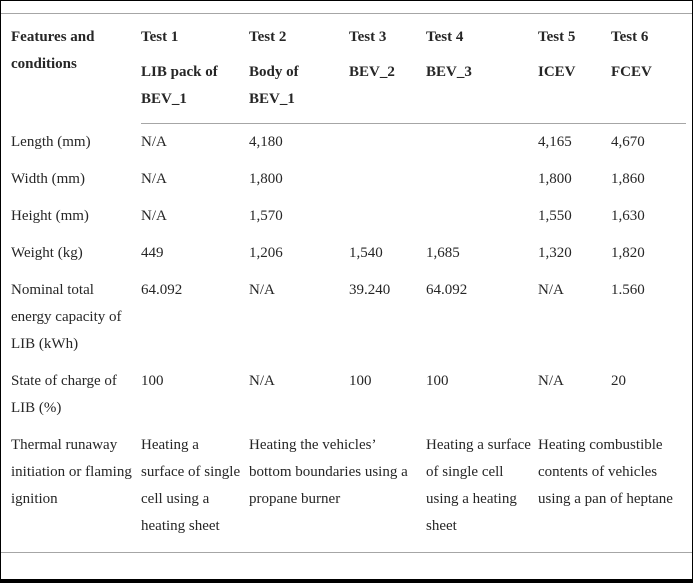 This screenshot has width=693, height=583. I want to click on header-test-1: Test 1 LIB pack of BEV_1, so click(195, 69).